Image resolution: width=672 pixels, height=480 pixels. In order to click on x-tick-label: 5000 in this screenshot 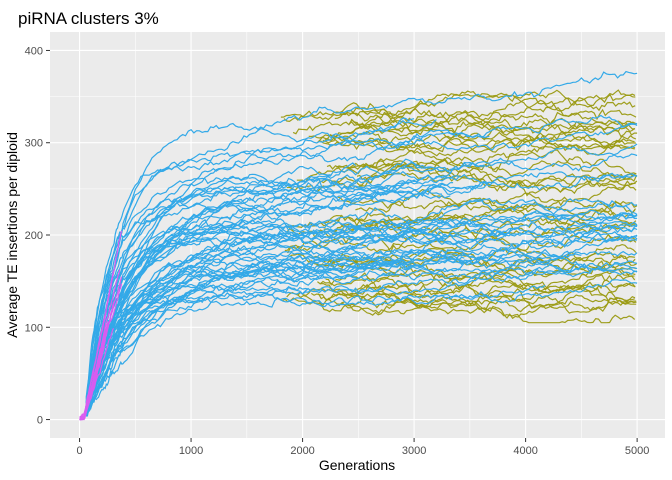, I will do `click(637, 451)`.